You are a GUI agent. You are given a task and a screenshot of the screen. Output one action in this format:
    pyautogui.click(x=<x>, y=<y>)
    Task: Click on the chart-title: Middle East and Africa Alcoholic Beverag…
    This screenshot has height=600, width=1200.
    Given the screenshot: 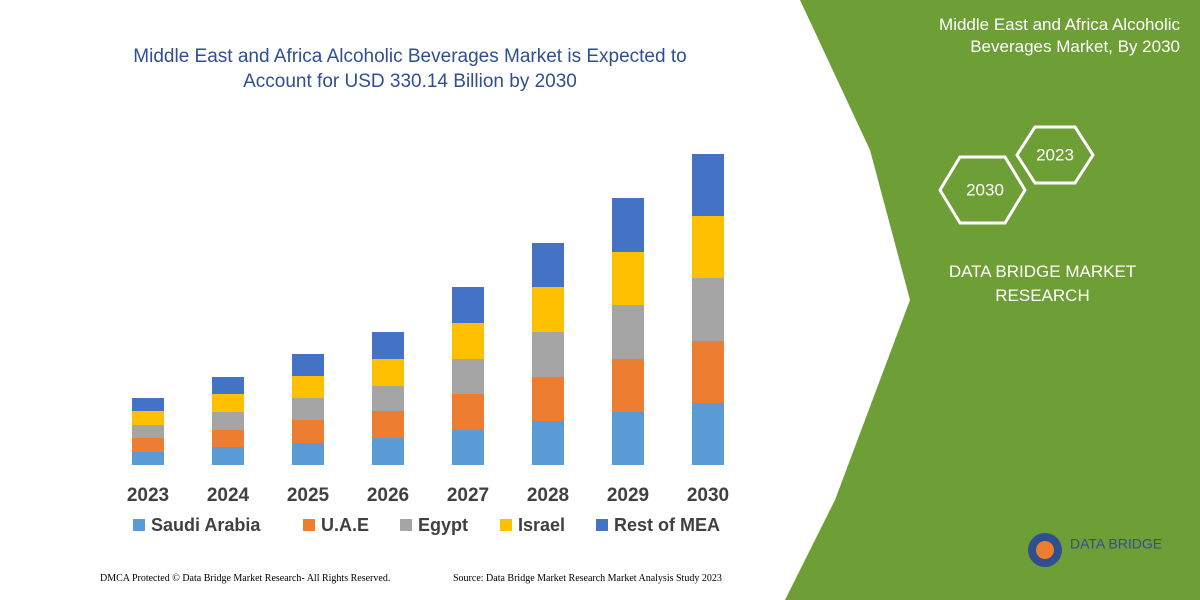 What is the action you would take?
    pyautogui.click(x=410, y=69)
    